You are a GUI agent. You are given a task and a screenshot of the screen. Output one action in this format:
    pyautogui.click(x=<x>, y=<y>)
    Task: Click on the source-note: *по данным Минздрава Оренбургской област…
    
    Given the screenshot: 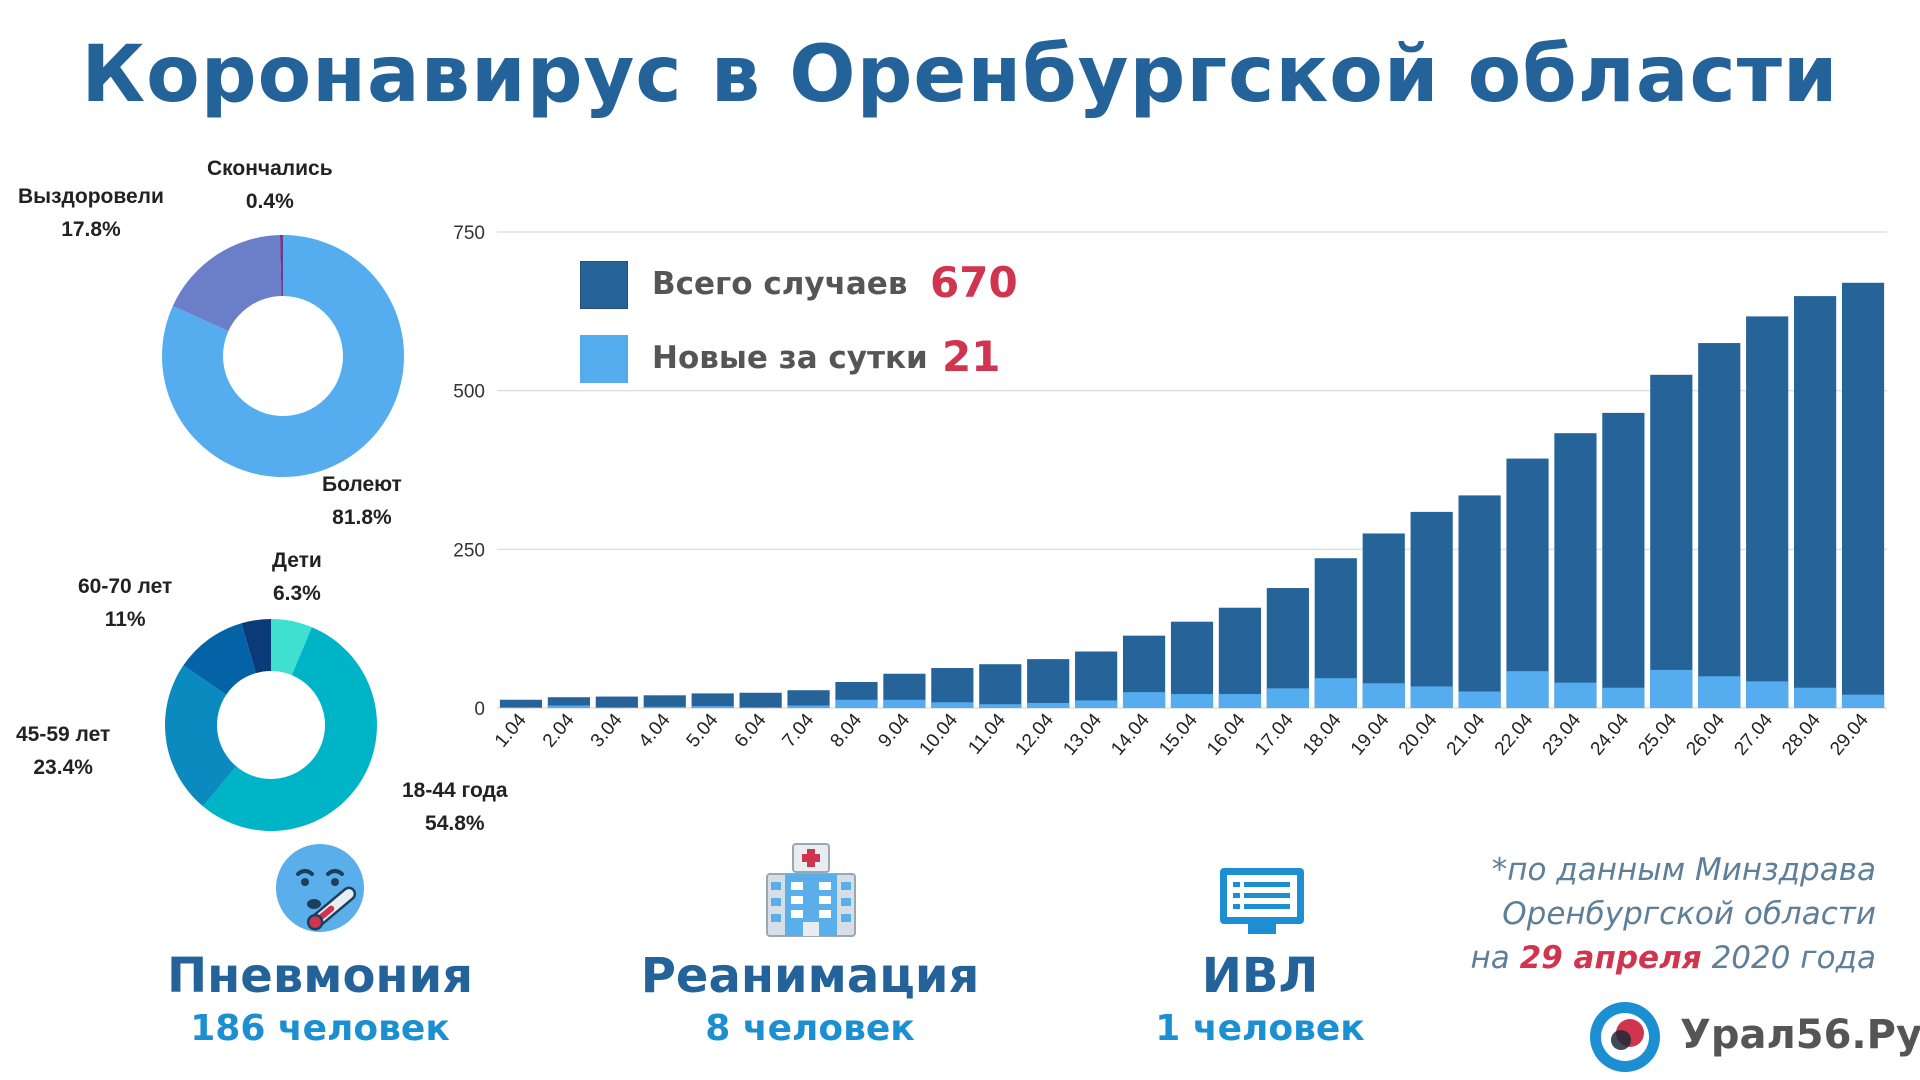 What is the action you would take?
    pyautogui.click(x=1673, y=914)
    